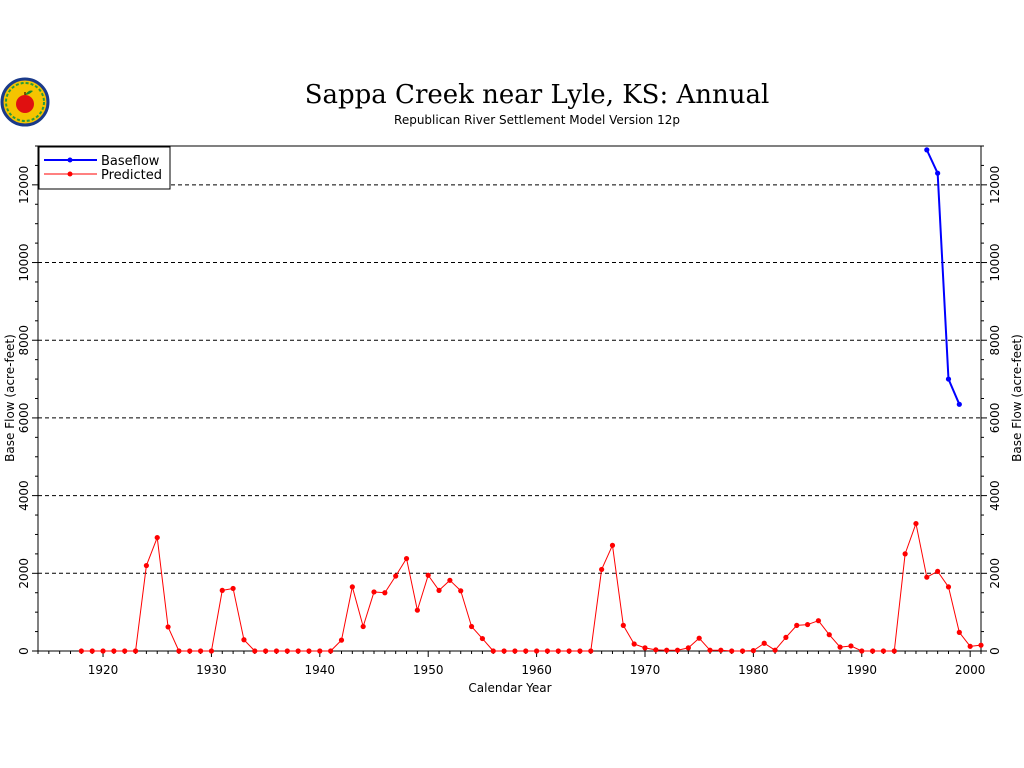 This screenshot has height=768, width=1024. What do you see at coordinates (211, 670) in the screenshot?
I see `x-tick-label-1930: 1930` at bounding box center [211, 670].